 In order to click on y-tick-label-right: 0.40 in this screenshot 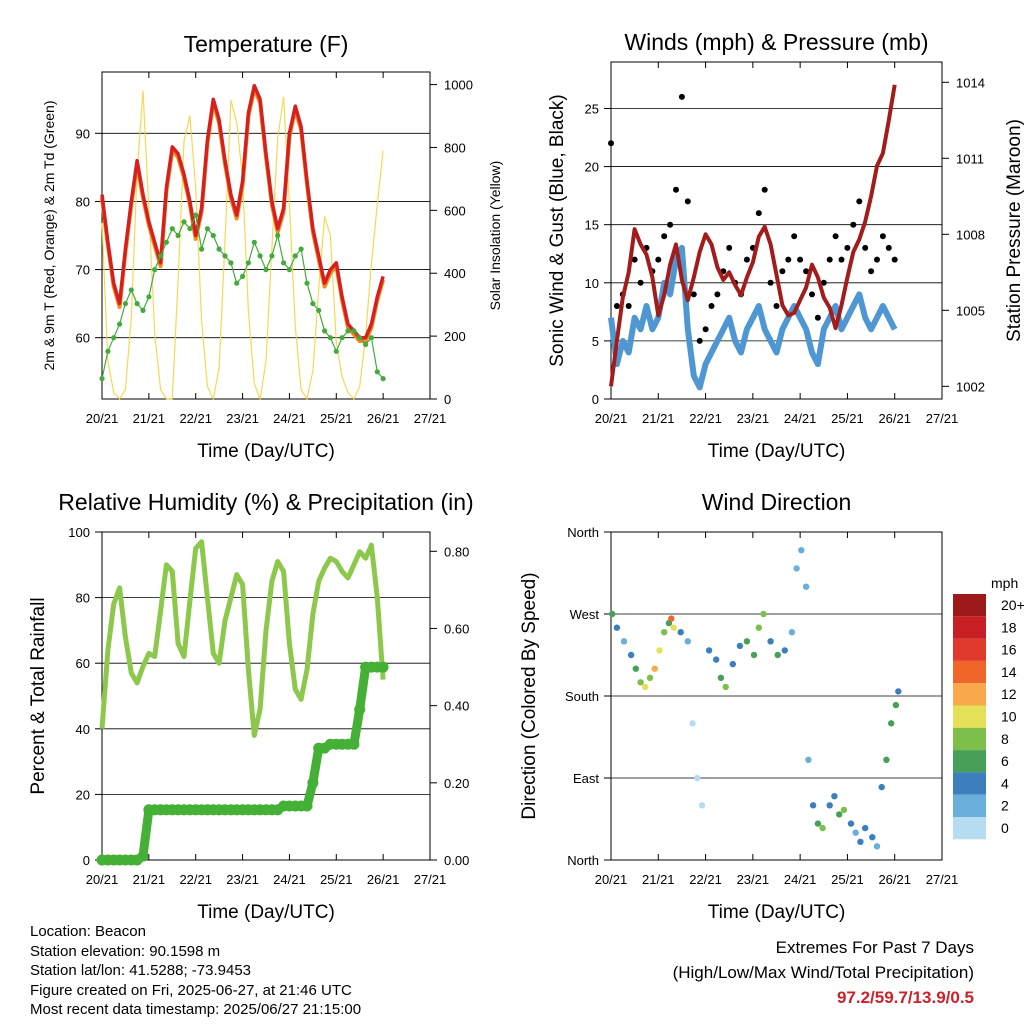, I will do `click(456, 706)`.